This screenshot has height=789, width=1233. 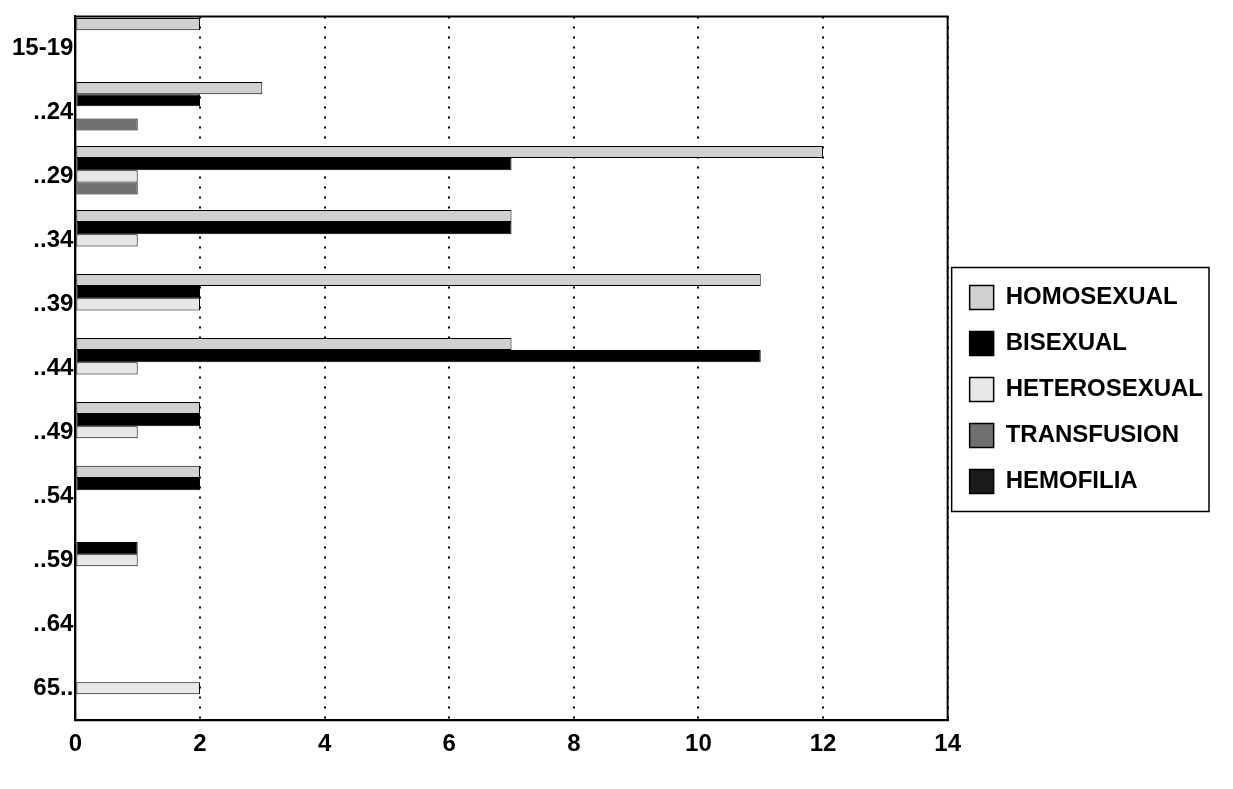 I want to click on legend-label: HOMOSEXUAL, so click(x=1091, y=296).